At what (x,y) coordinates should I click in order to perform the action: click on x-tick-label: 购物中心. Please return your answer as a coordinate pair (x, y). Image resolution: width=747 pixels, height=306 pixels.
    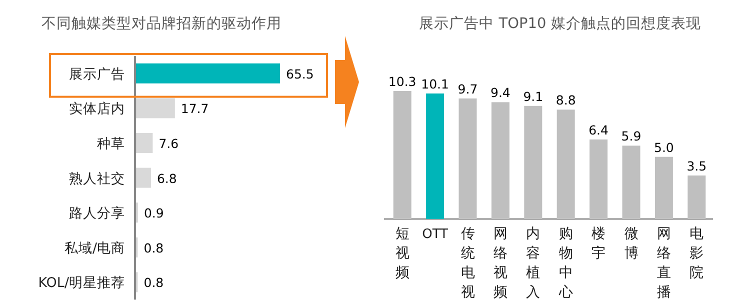
    Looking at the image, I should click on (565, 263).